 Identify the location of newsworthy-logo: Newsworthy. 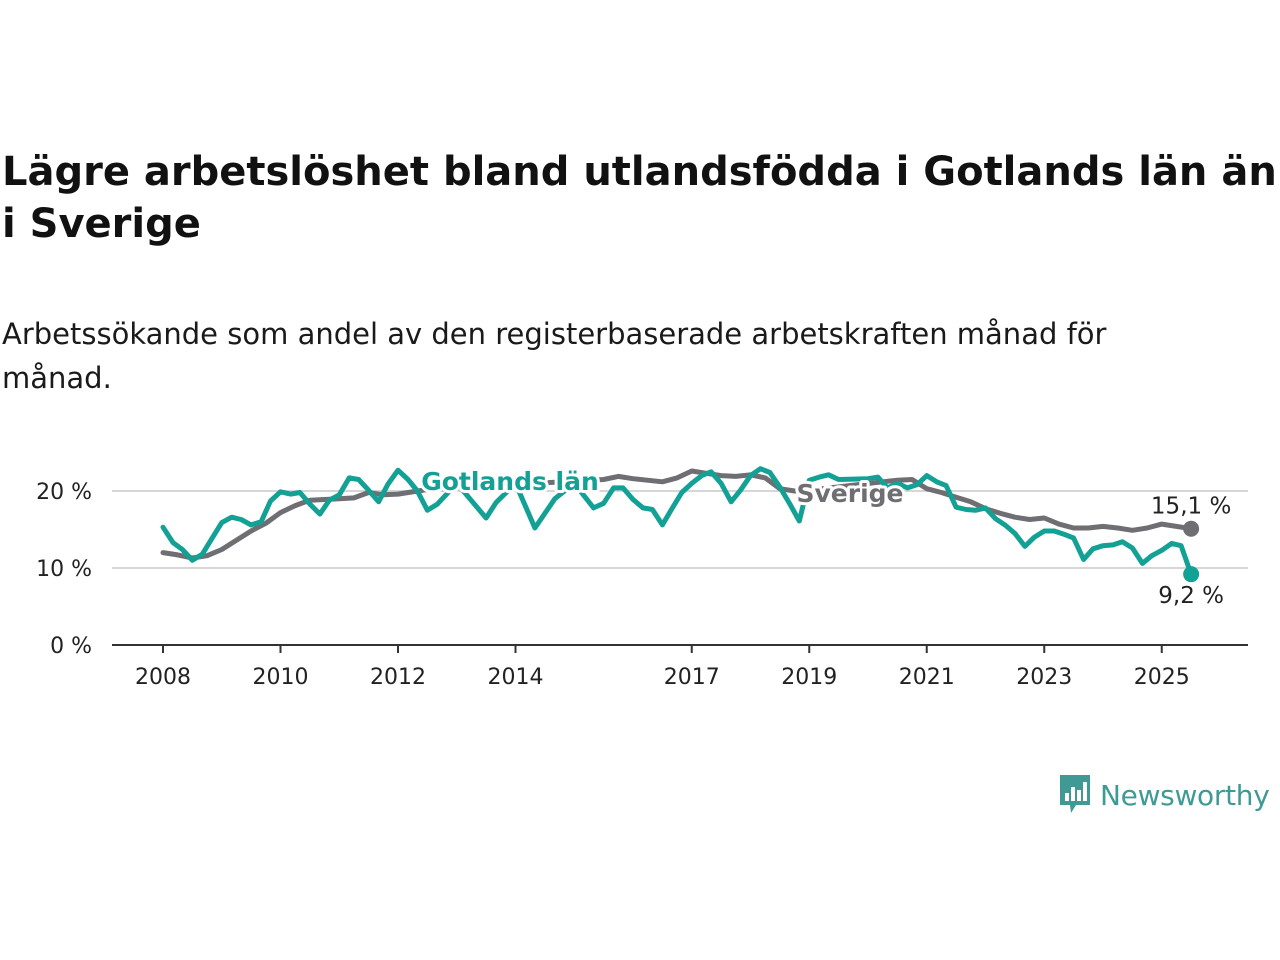
(1168, 795).